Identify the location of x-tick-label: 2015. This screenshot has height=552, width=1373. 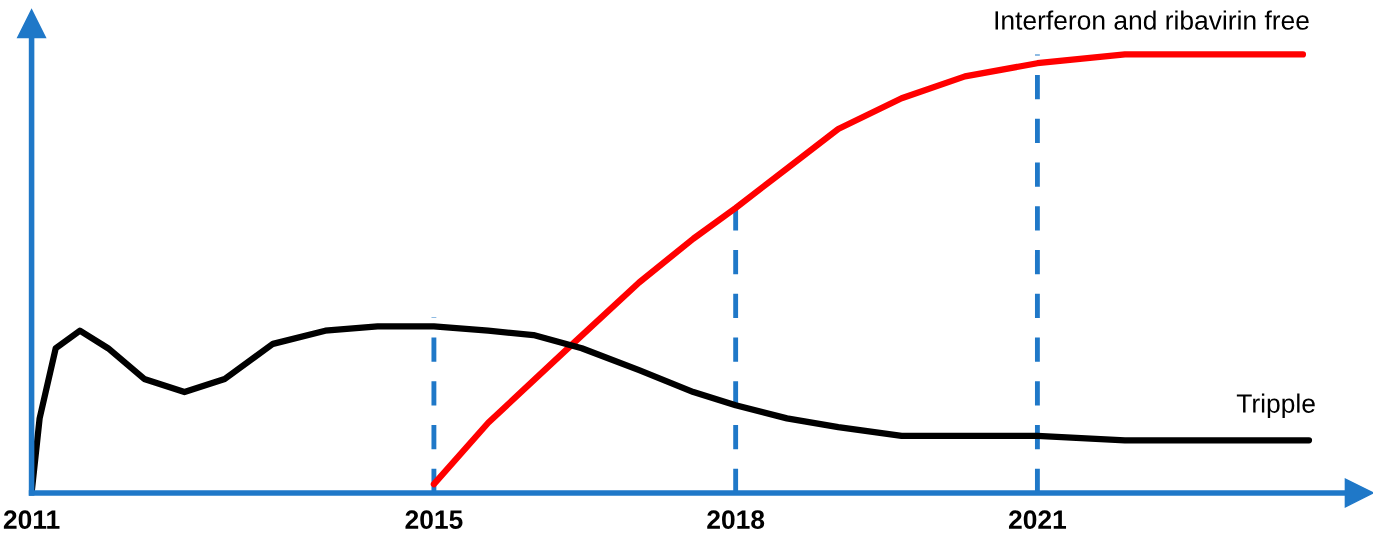
(434, 519).